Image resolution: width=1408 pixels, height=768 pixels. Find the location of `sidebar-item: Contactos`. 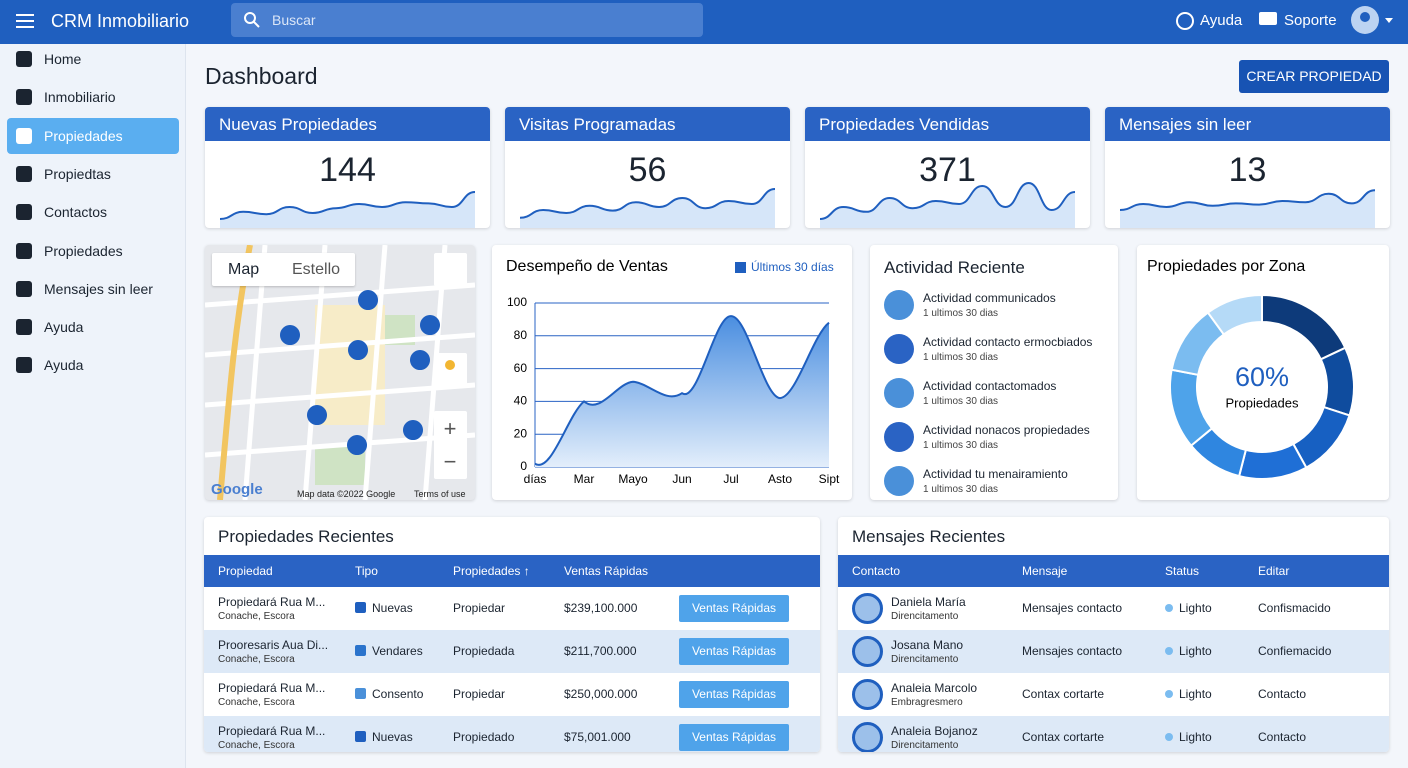

sidebar-item: Contactos is located at coordinates (93, 212).